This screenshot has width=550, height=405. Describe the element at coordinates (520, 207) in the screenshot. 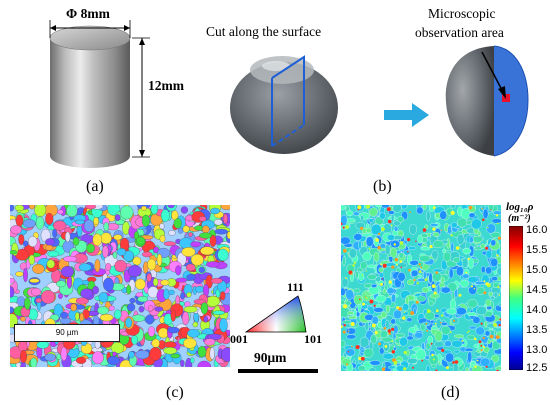

I see `colorbar-title: log₁₀ρ` at that location.